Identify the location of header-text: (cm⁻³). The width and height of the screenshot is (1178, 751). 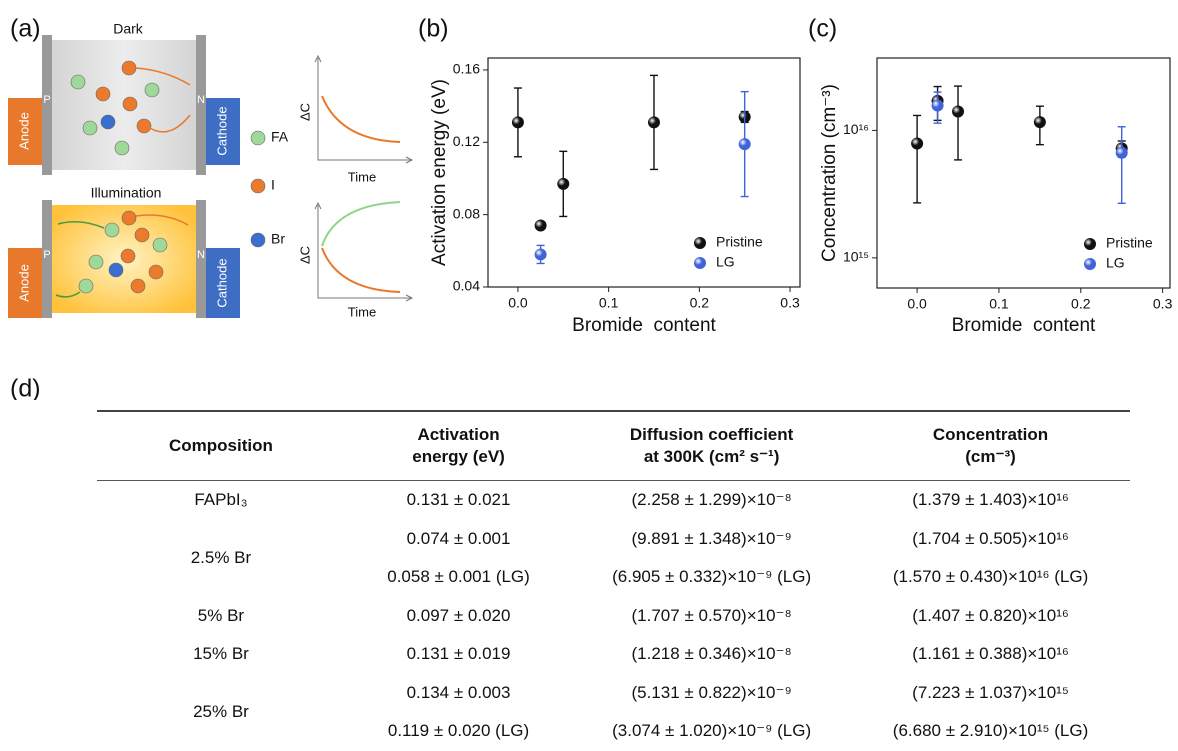
(990, 456).